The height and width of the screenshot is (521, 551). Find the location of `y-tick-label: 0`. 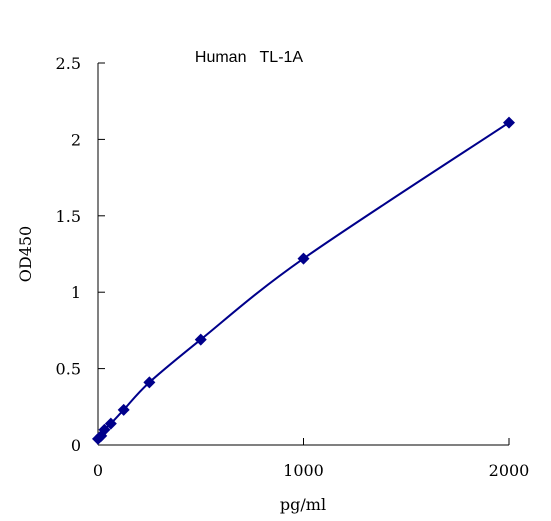

y-tick-label: 0 is located at coordinates (76, 445).